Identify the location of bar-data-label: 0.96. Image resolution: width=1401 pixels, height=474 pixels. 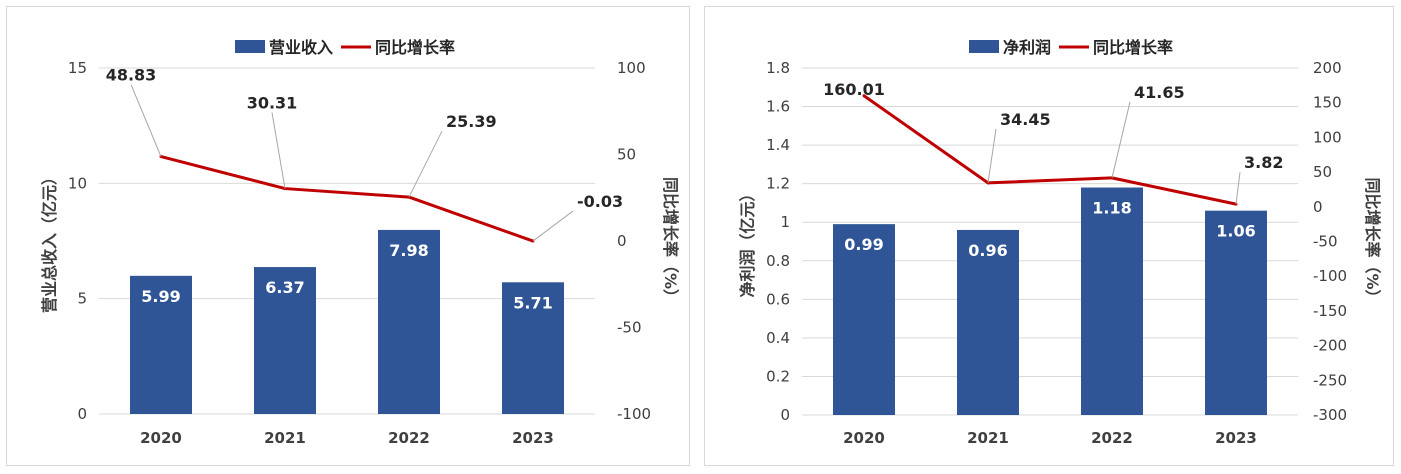
(987, 250).